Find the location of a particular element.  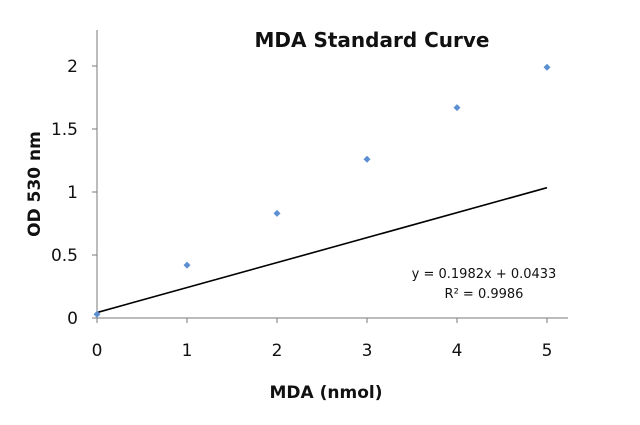

x-tick-label: 4 is located at coordinates (457, 351).